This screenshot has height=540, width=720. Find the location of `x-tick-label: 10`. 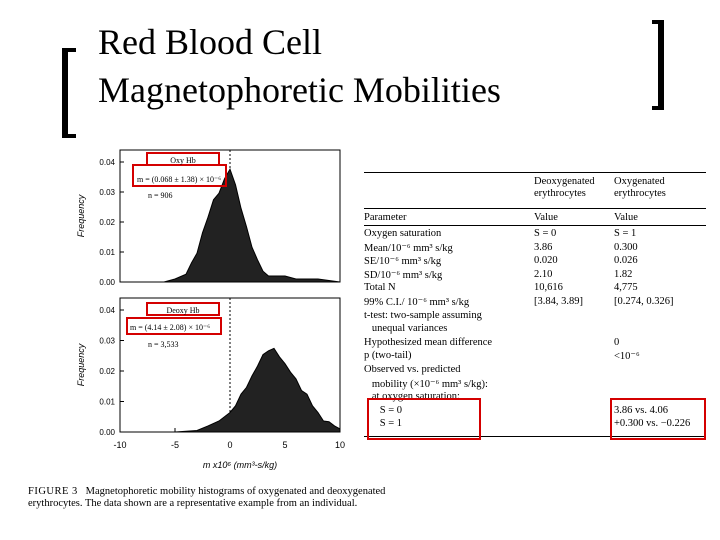

x-tick-label: 10 is located at coordinates (340, 445).